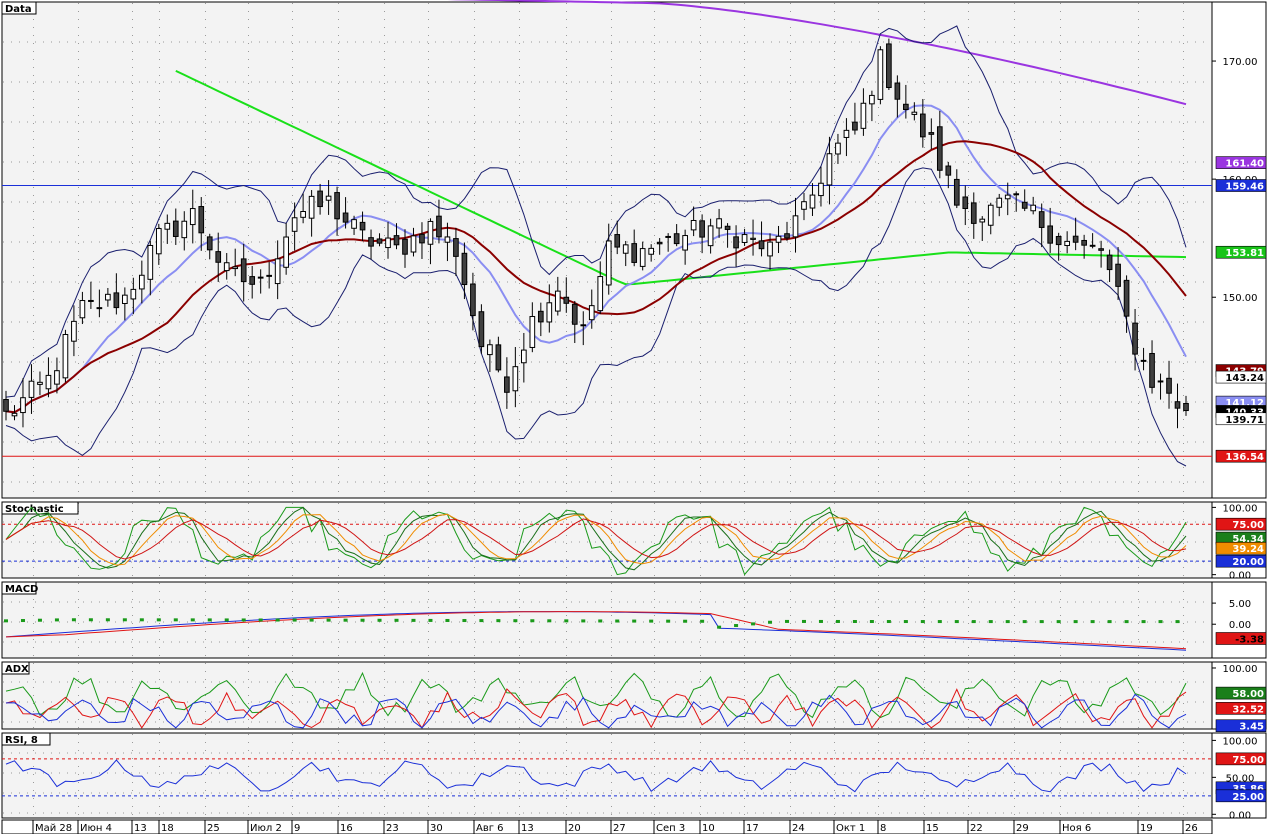 The height and width of the screenshot is (834, 1268). I want to click on x-axis-label: Июн 4, so click(96, 828).